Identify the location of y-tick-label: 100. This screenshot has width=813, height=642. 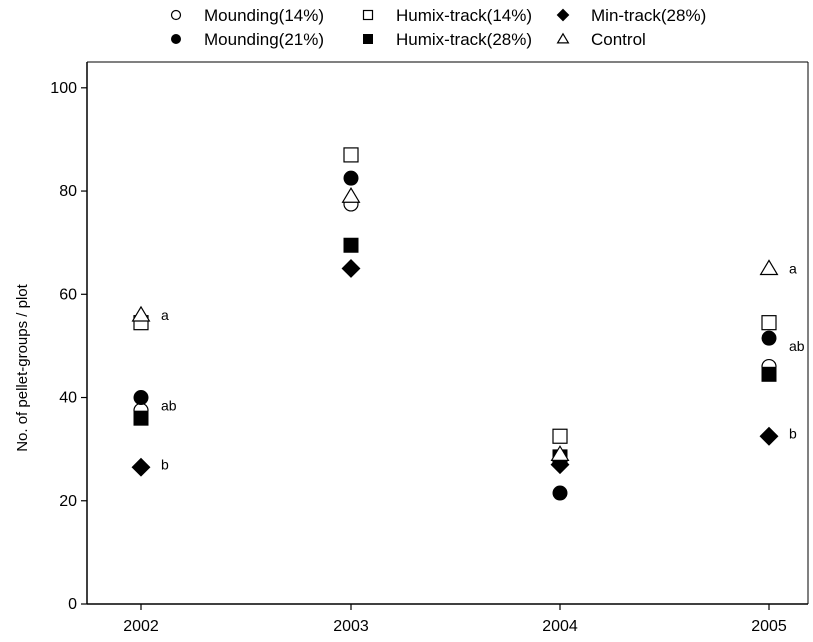
(63, 88).